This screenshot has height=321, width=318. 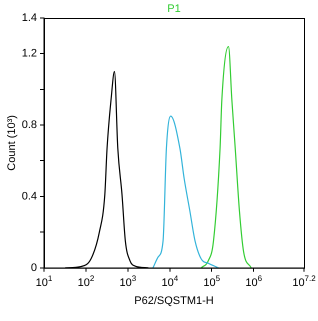 What do you see at coordinates (29, 196) in the screenshot?
I see `y-tick-label: 0.4` at bounding box center [29, 196].